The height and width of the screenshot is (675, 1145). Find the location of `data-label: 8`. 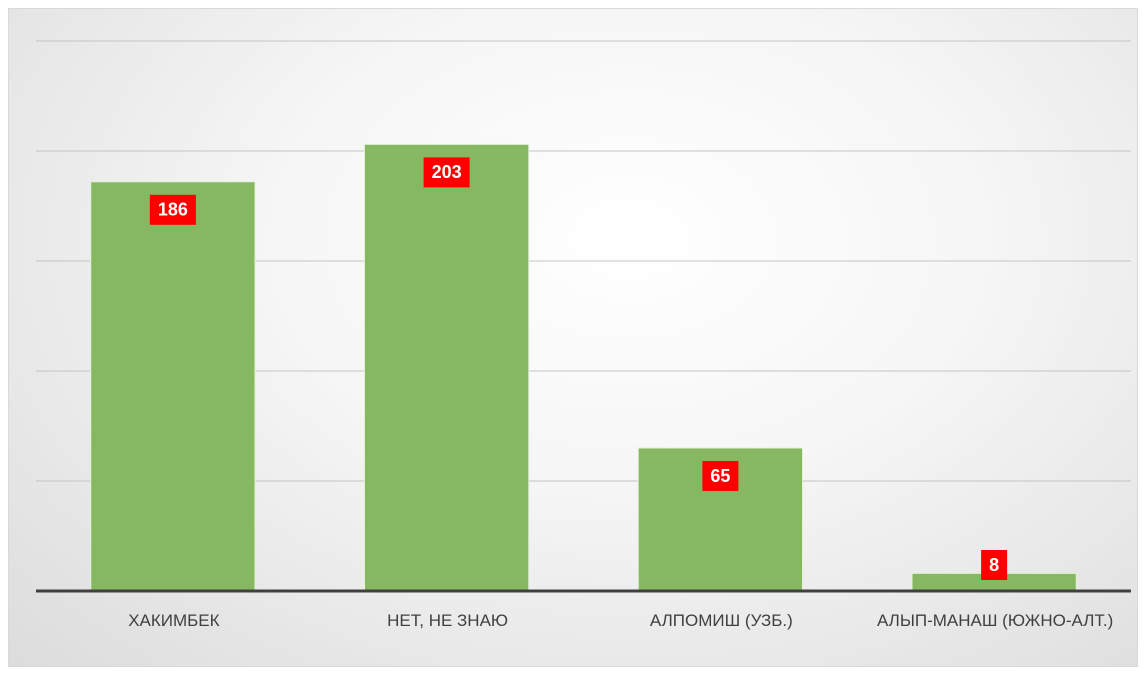

data-label: 8 is located at coordinates (994, 565).